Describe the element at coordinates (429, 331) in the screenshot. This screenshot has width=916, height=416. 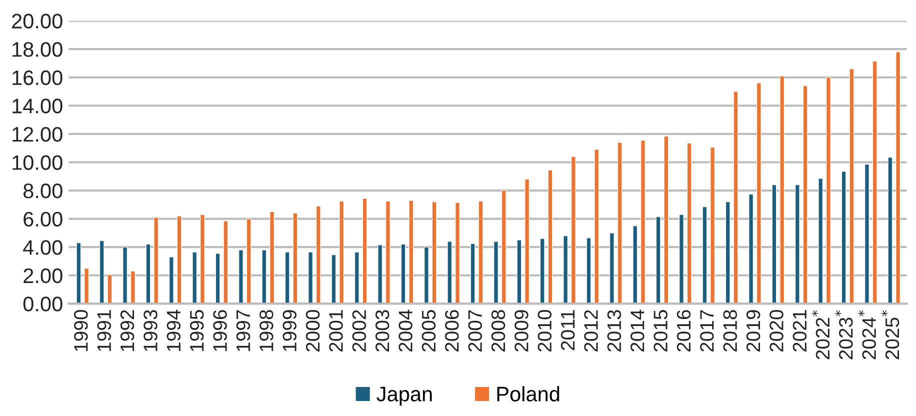
I see `x-tick-label: 2005` at that location.